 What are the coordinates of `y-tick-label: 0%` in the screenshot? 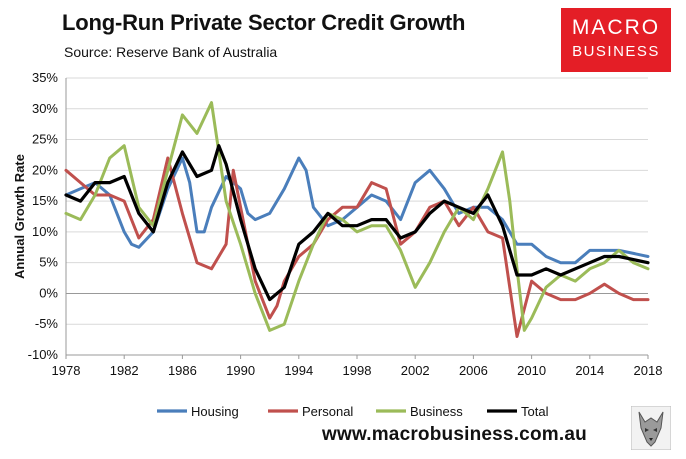 It's located at (48, 292).